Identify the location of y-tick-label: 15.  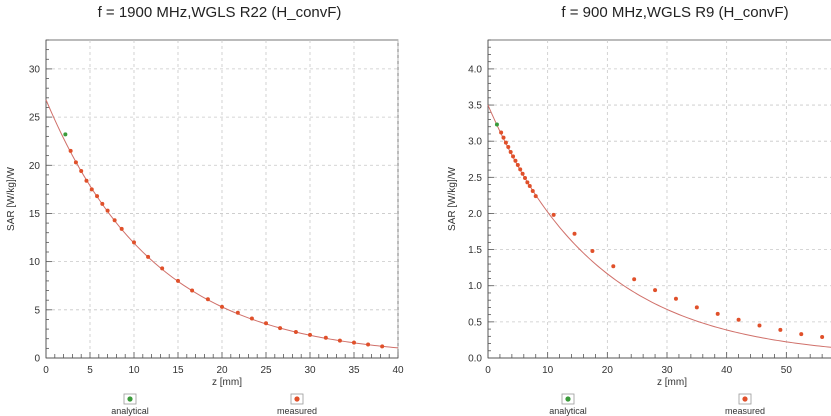
(35, 214).